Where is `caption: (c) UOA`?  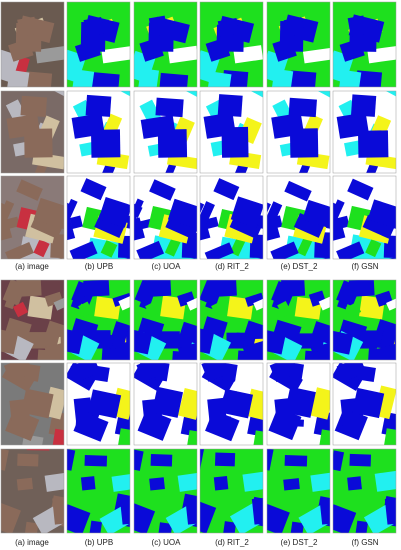
caption: (c) UOA is located at coordinates (167, 542).